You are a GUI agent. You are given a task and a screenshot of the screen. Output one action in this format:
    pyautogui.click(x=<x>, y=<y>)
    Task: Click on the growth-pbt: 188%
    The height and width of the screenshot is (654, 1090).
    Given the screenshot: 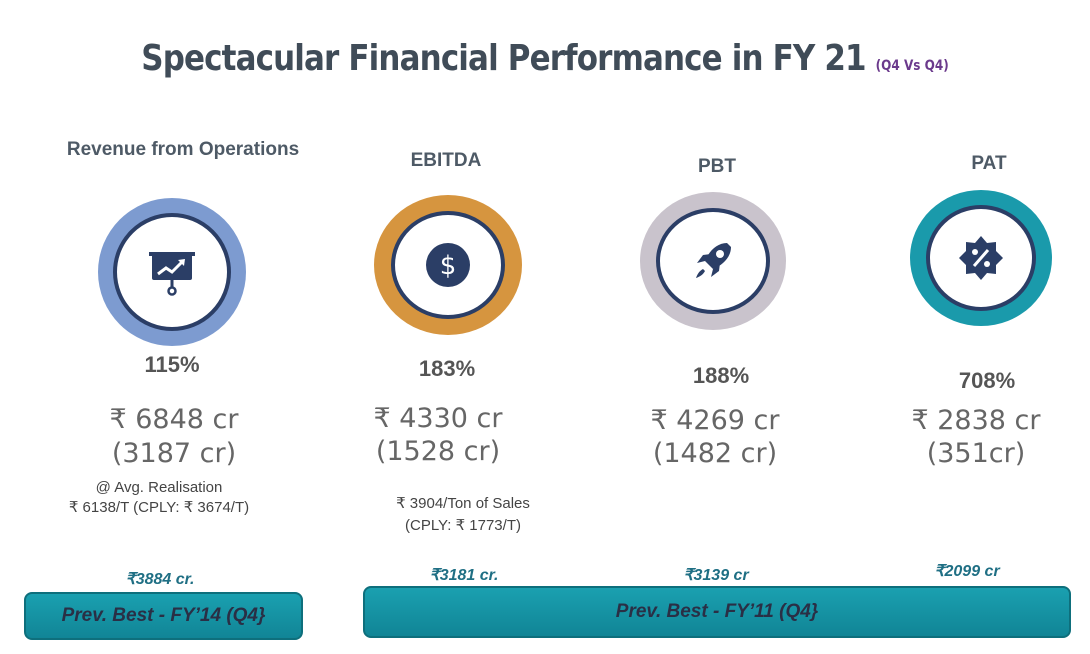 What is the action you would take?
    pyautogui.click(x=721, y=375)
    